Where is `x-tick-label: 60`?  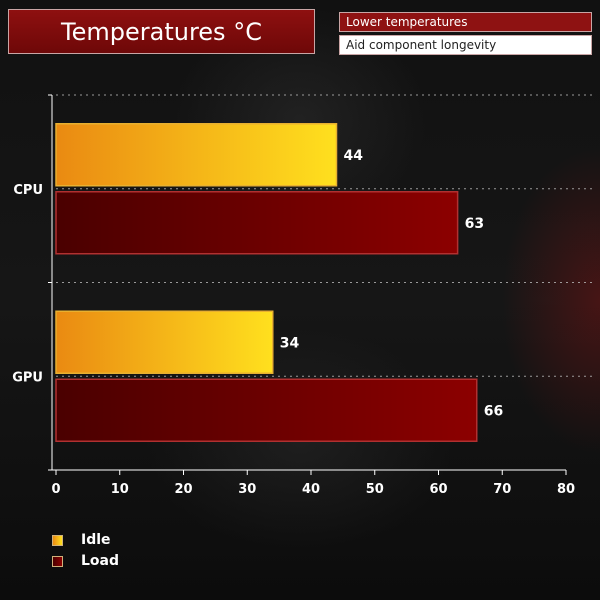 x-tick-label: 60 is located at coordinates (438, 489).